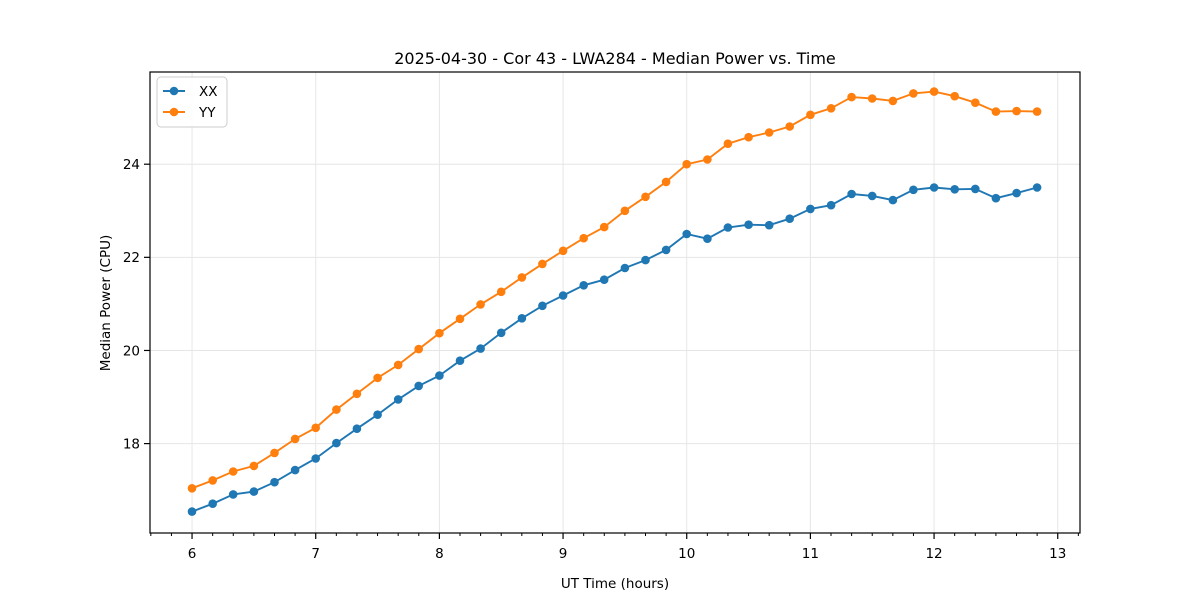 This screenshot has height=600, width=1200. I want to click on y-tick-label: 20, so click(131, 351).